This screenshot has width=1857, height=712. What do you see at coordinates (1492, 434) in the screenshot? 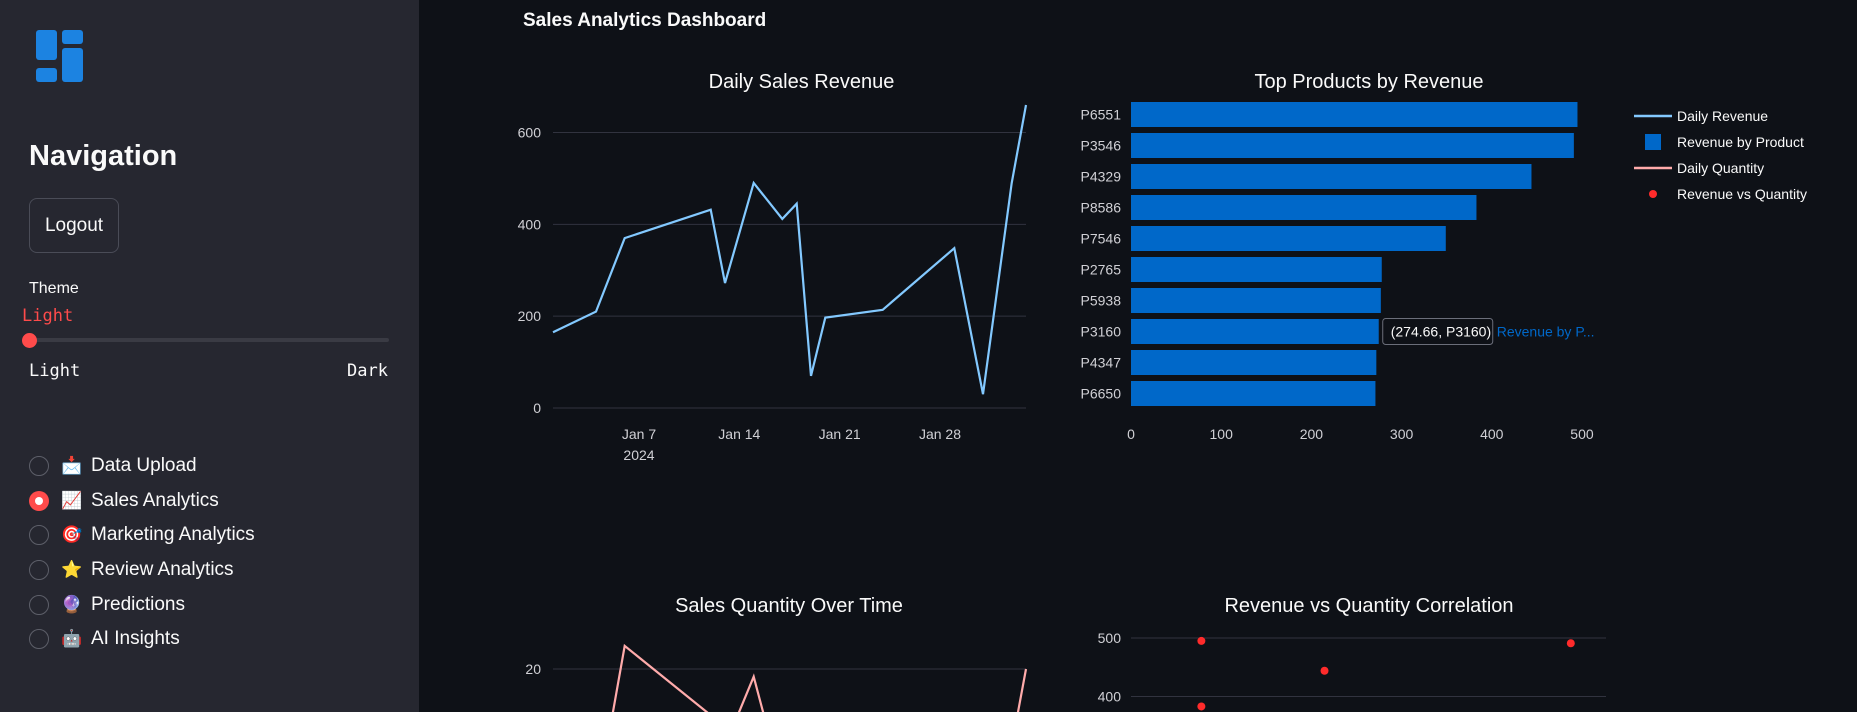
I see `x-tick-label: 400` at bounding box center [1492, 434].